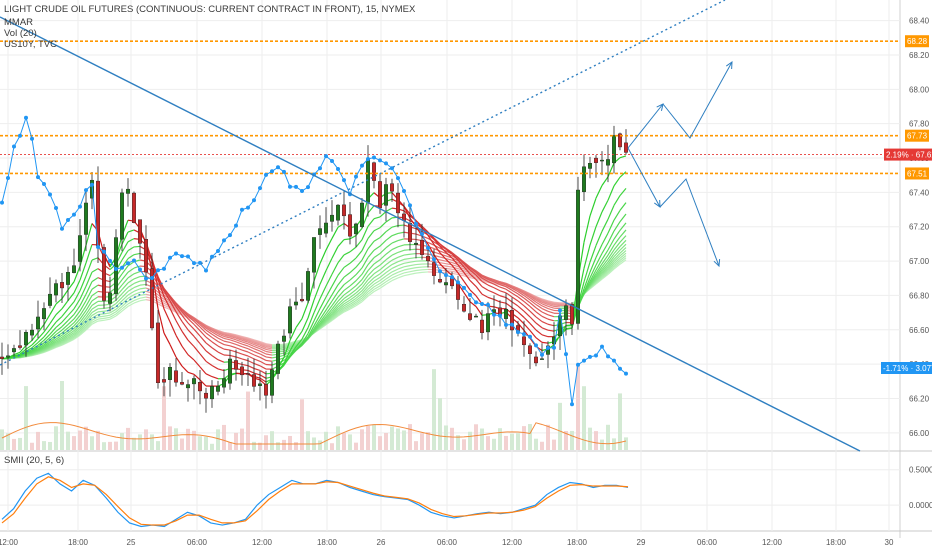 The width and height of the screenshot is (932, 550). I want to click on overlay-us10y-label: US10Y, TVC, so click(30, 44).